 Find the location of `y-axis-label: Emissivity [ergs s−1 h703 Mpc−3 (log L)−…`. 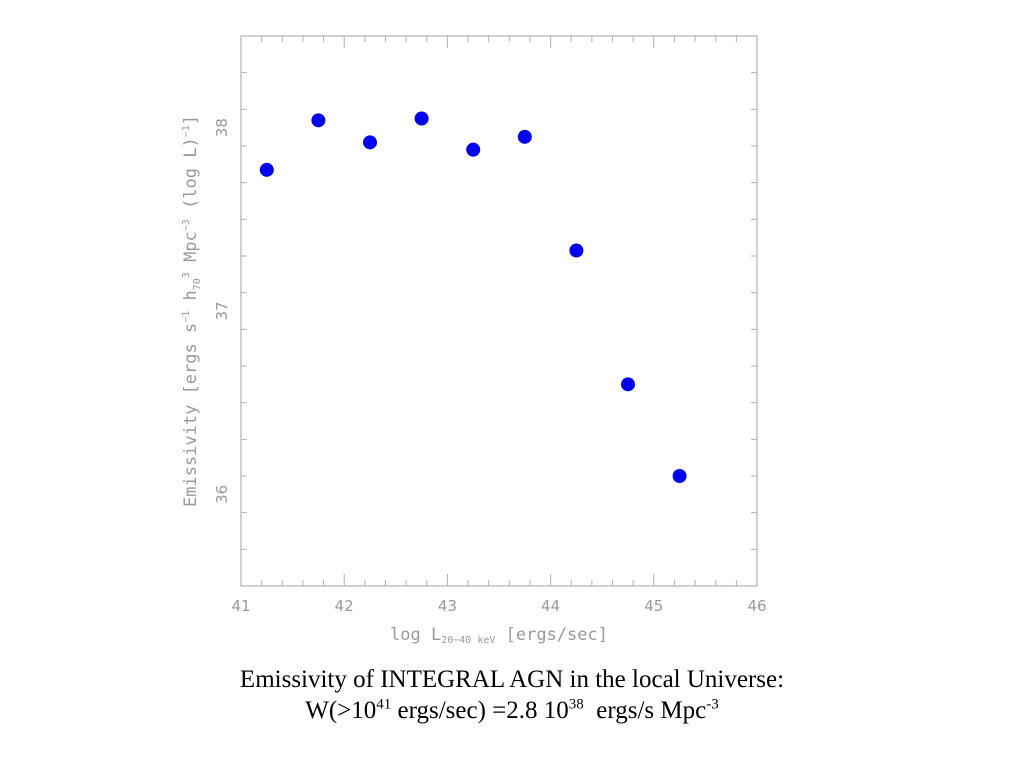

y-axis-label: Emissivity [ergs s−1 h703 Mpc−3 (log L)−… is located at coordinates (192, 311).